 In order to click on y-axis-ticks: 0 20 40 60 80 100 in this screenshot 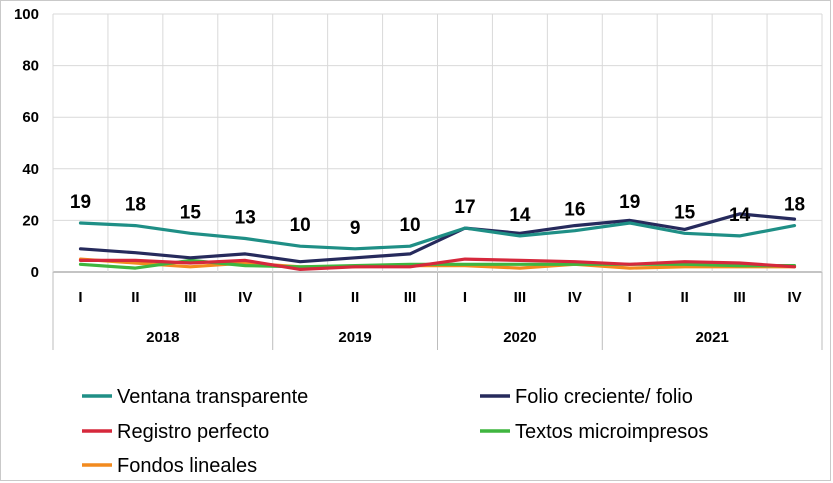, I will do `click(26, 143)`.